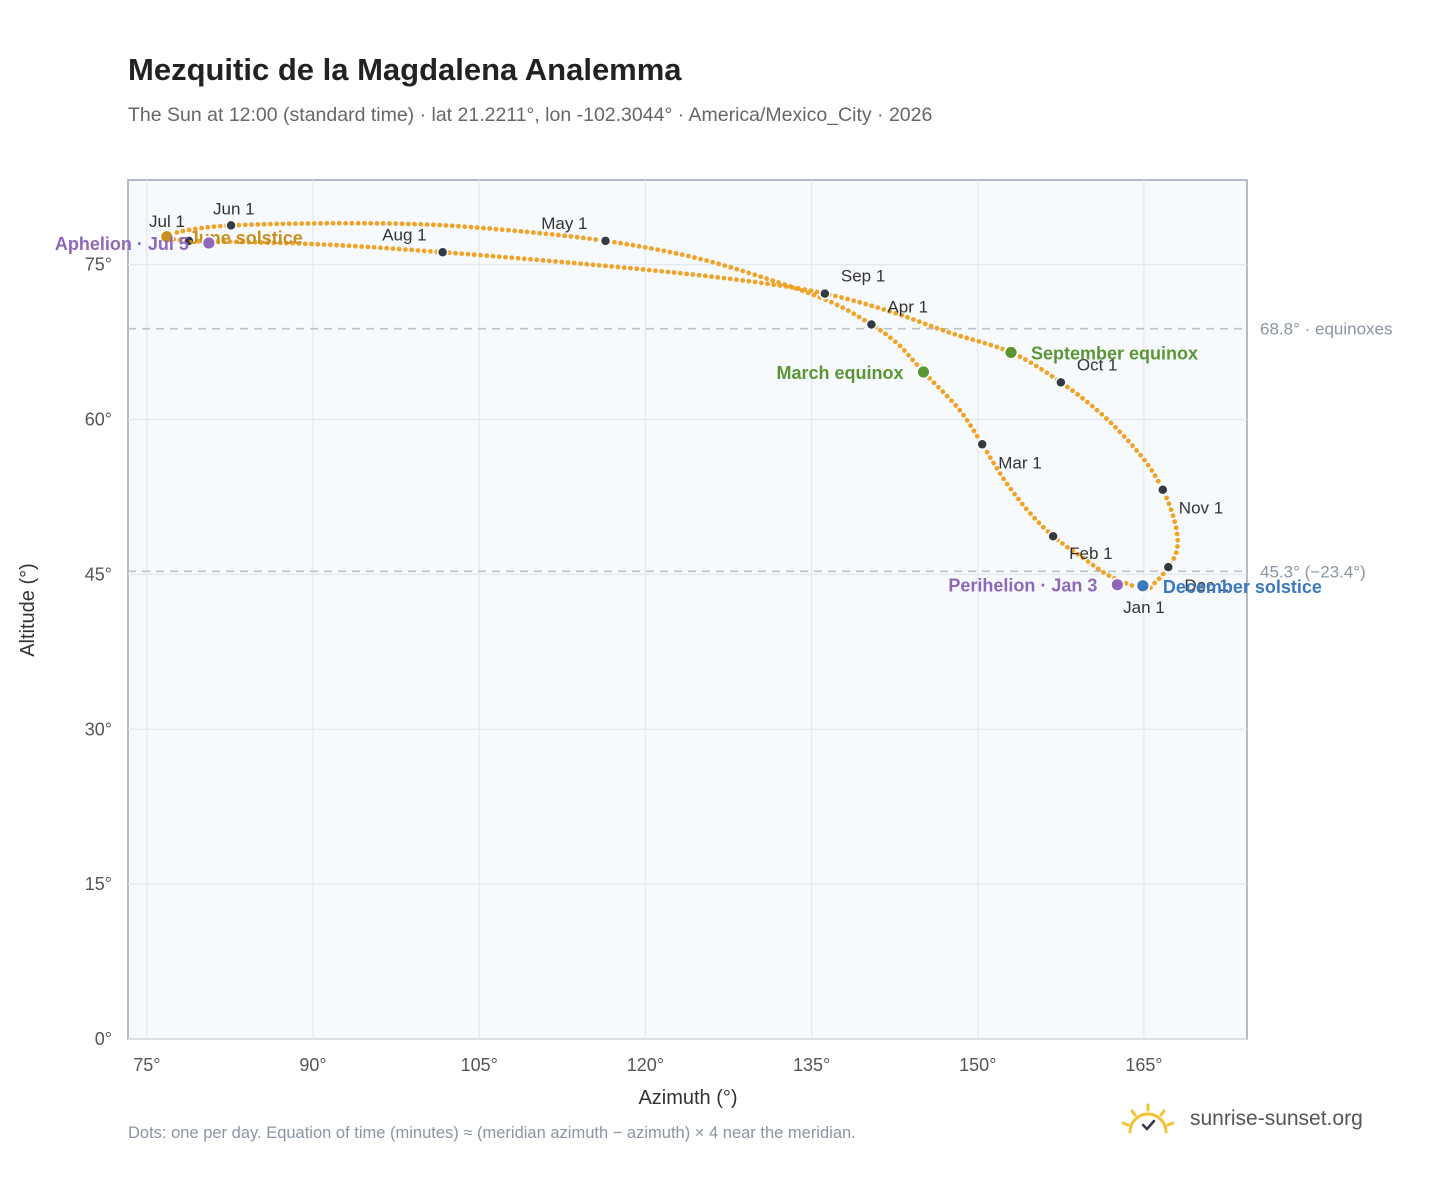  I want to click on reference-line-label: 45.3° (−23.4°), so click(1313, 571).